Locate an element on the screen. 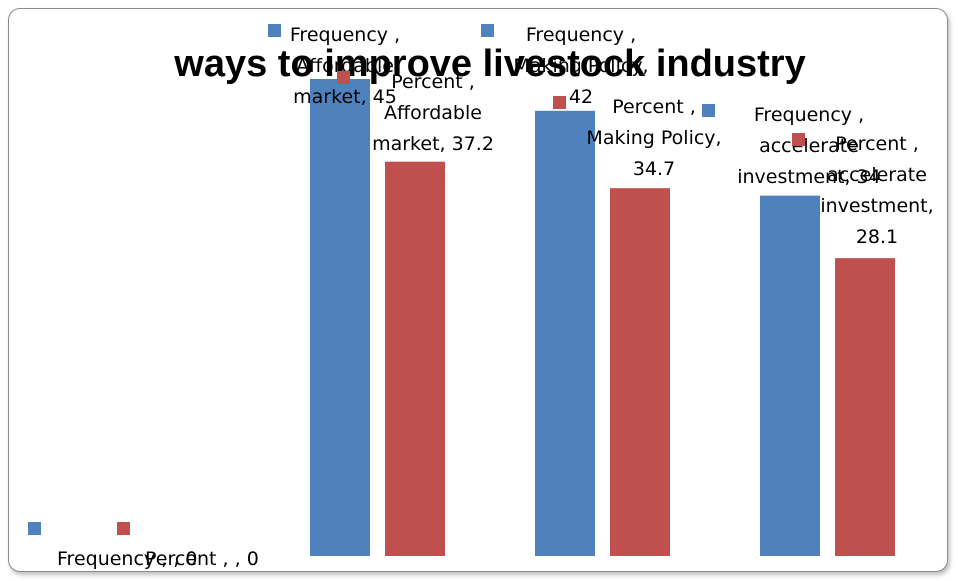 The image size is (958, 581). data-label-text: Percent , accelerate investment, 28.1 is located at coordinates (876, 190).